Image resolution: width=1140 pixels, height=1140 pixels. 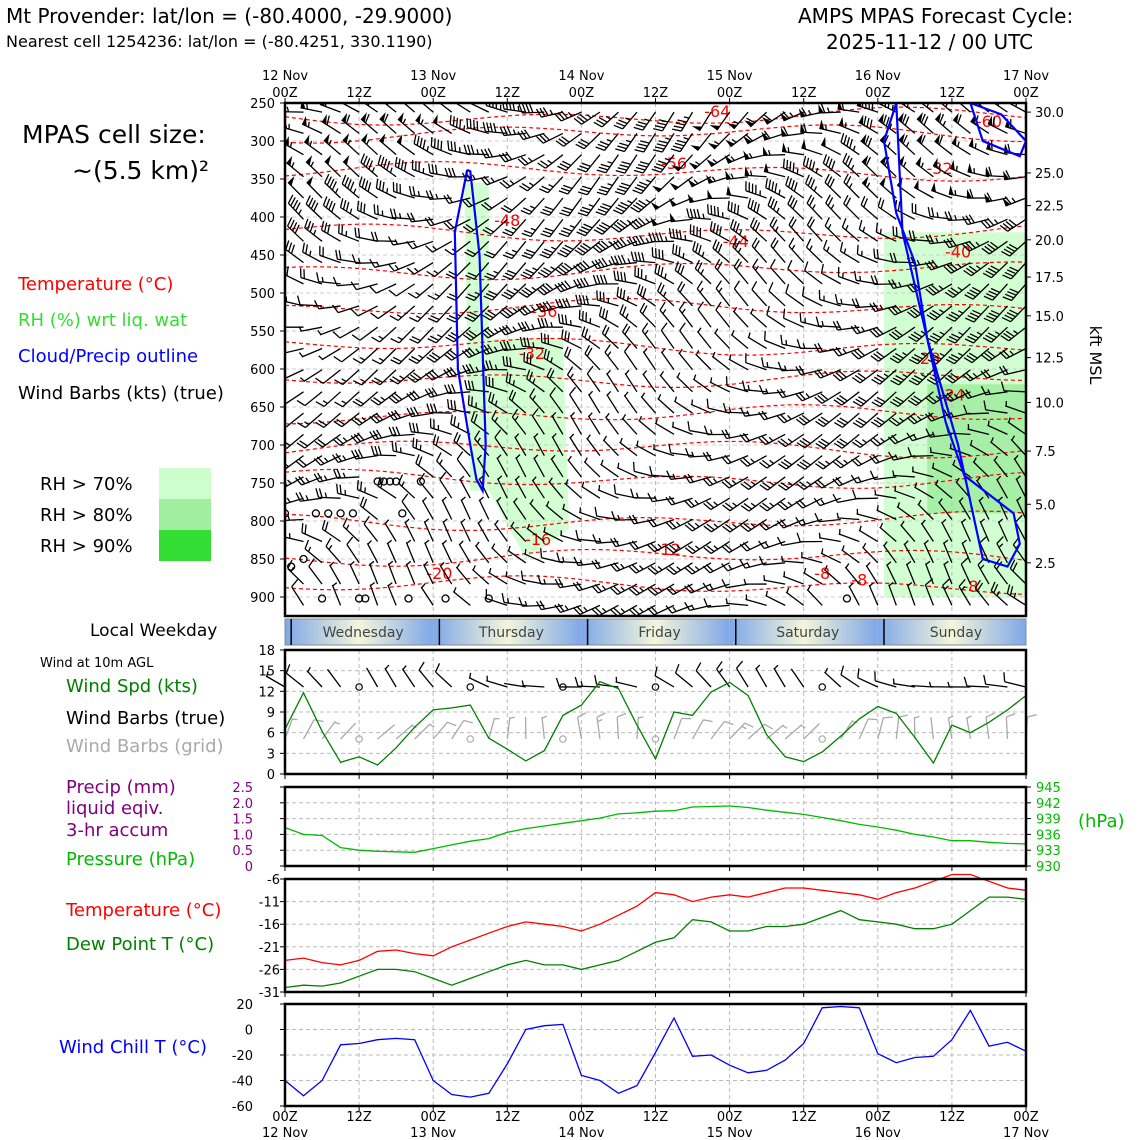 I want to click on pressure-tick-label: 650, so click(x=262, y=408).